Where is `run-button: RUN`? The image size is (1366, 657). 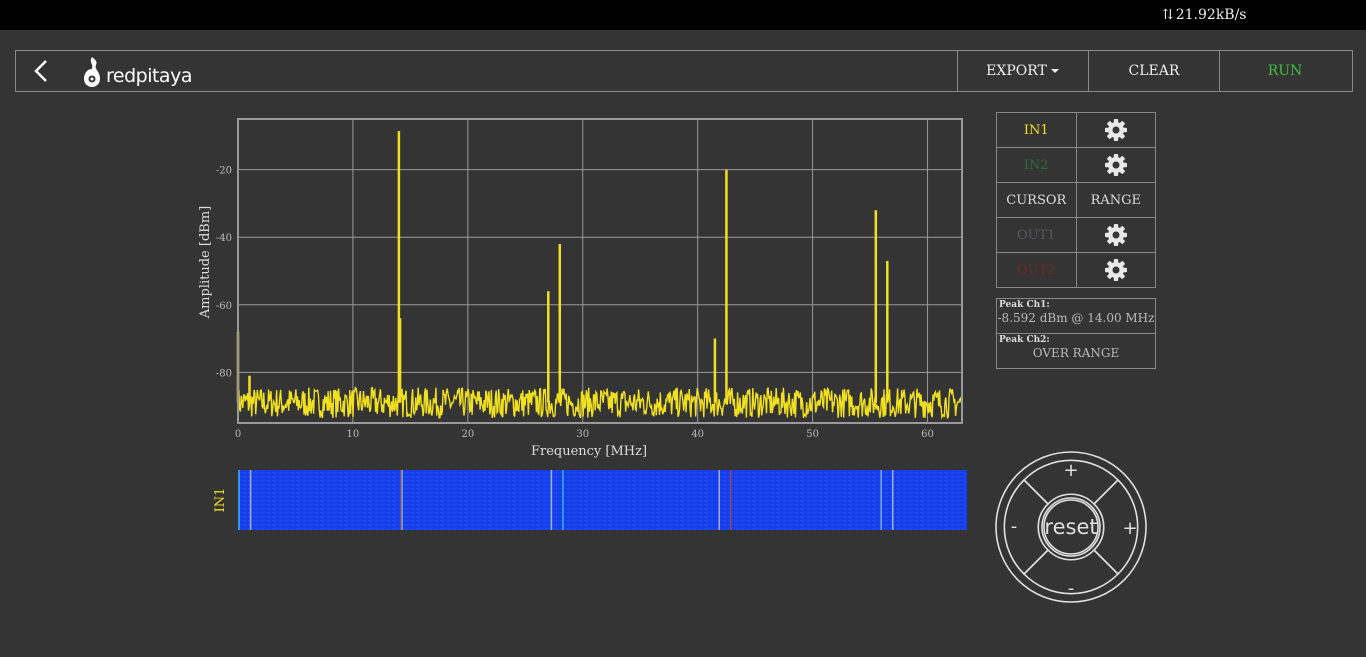 run-button: RUN is located at coordinates (1284, 71).